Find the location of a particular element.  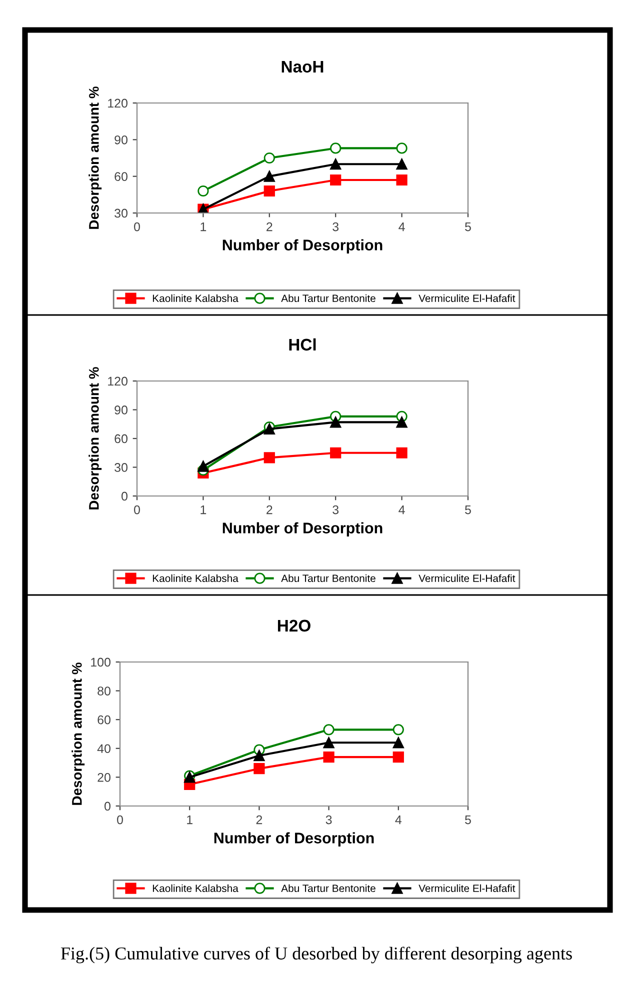

chart-title: H2O is located at coordinates (294, 626).